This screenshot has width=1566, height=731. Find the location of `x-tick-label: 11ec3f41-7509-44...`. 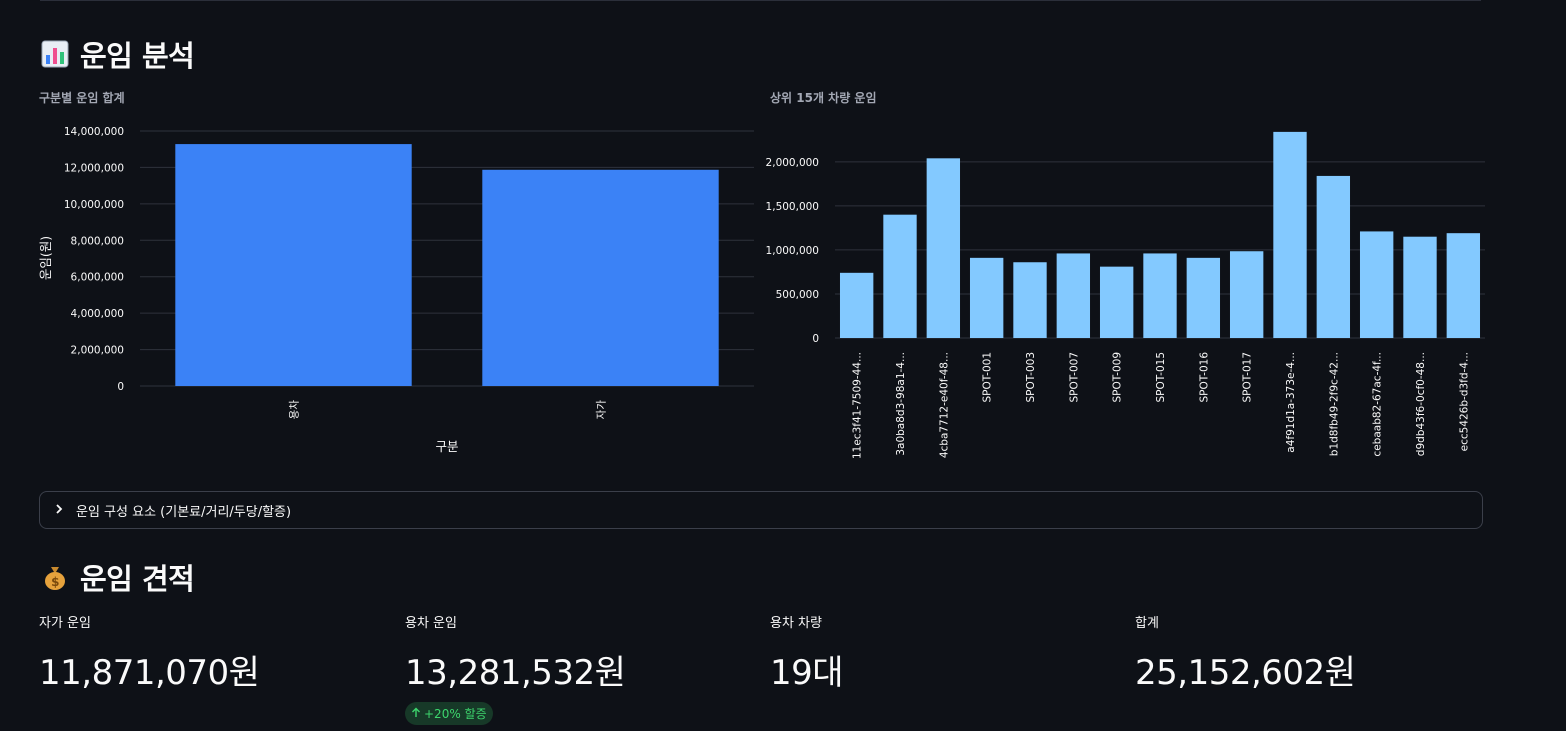

x-tick-label: 11ec3f41-7509-44... is located at coordinates (858, 405).